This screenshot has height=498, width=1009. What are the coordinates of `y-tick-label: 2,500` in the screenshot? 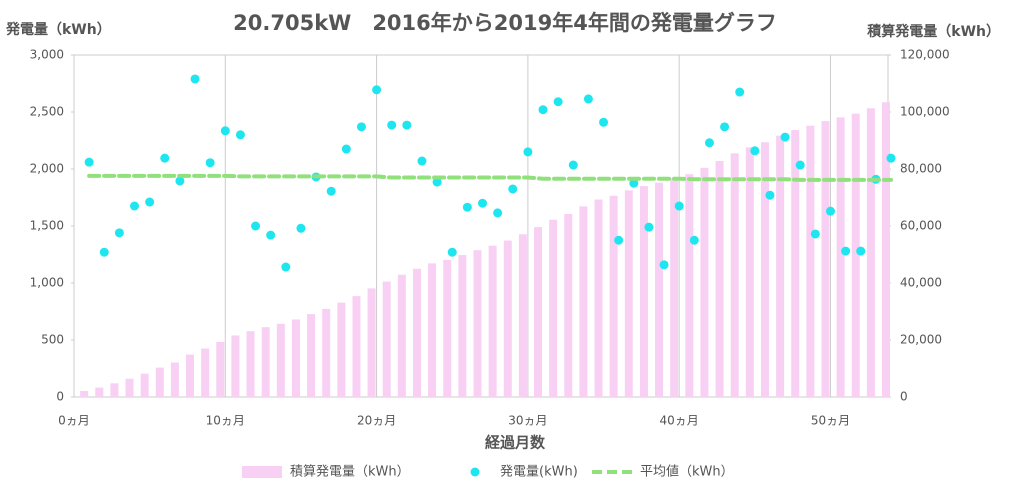 It's located at (47, 112).